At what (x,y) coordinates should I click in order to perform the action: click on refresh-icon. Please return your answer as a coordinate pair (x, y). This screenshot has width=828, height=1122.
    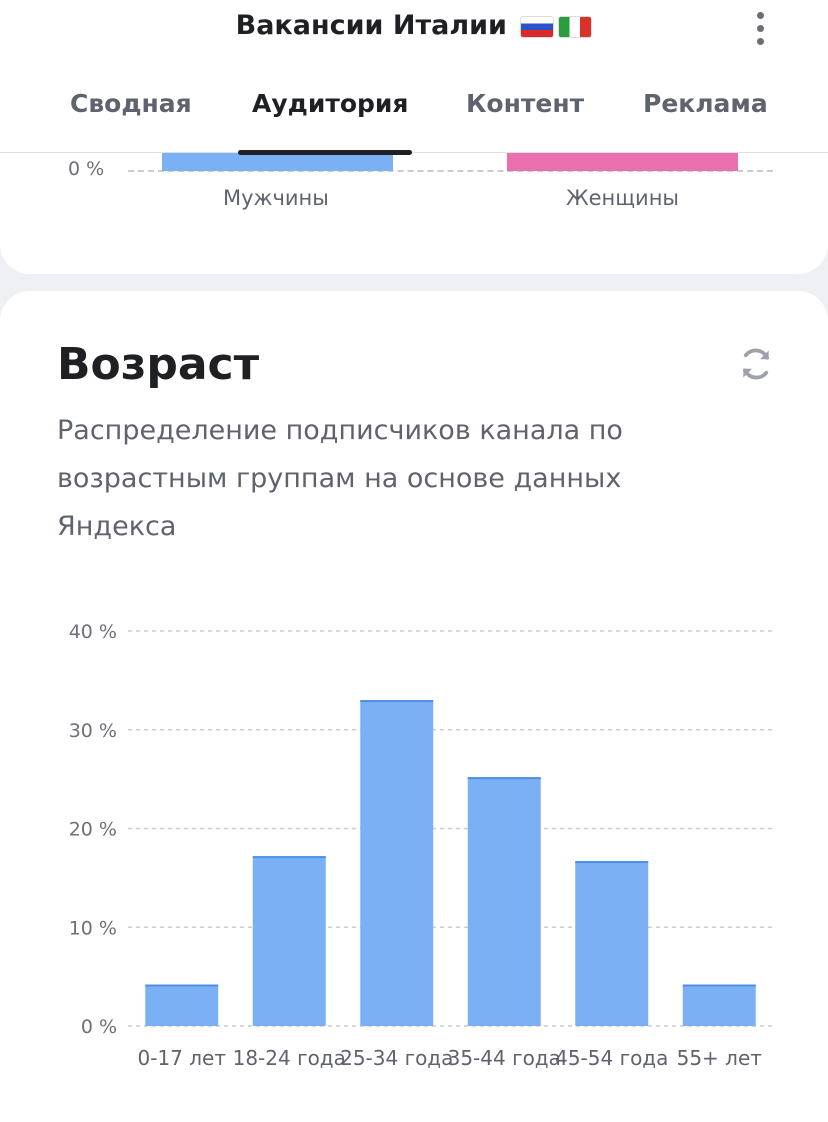
    Looking at the image, I should click on (756, 364).